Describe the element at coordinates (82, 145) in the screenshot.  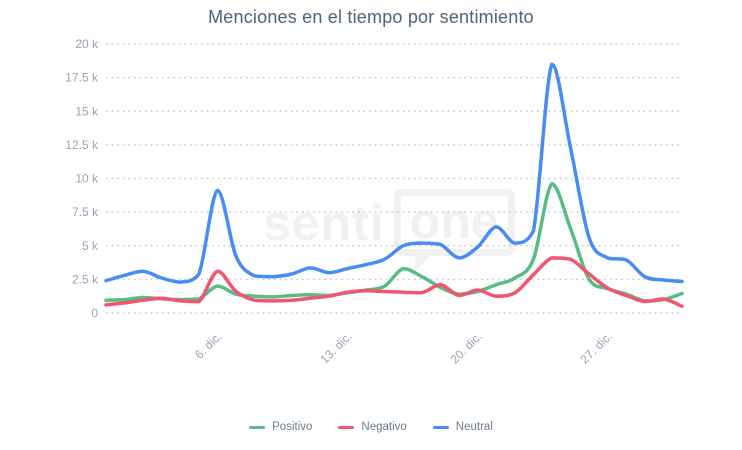
I see `y-axis-label: 12.5 k` at that location.